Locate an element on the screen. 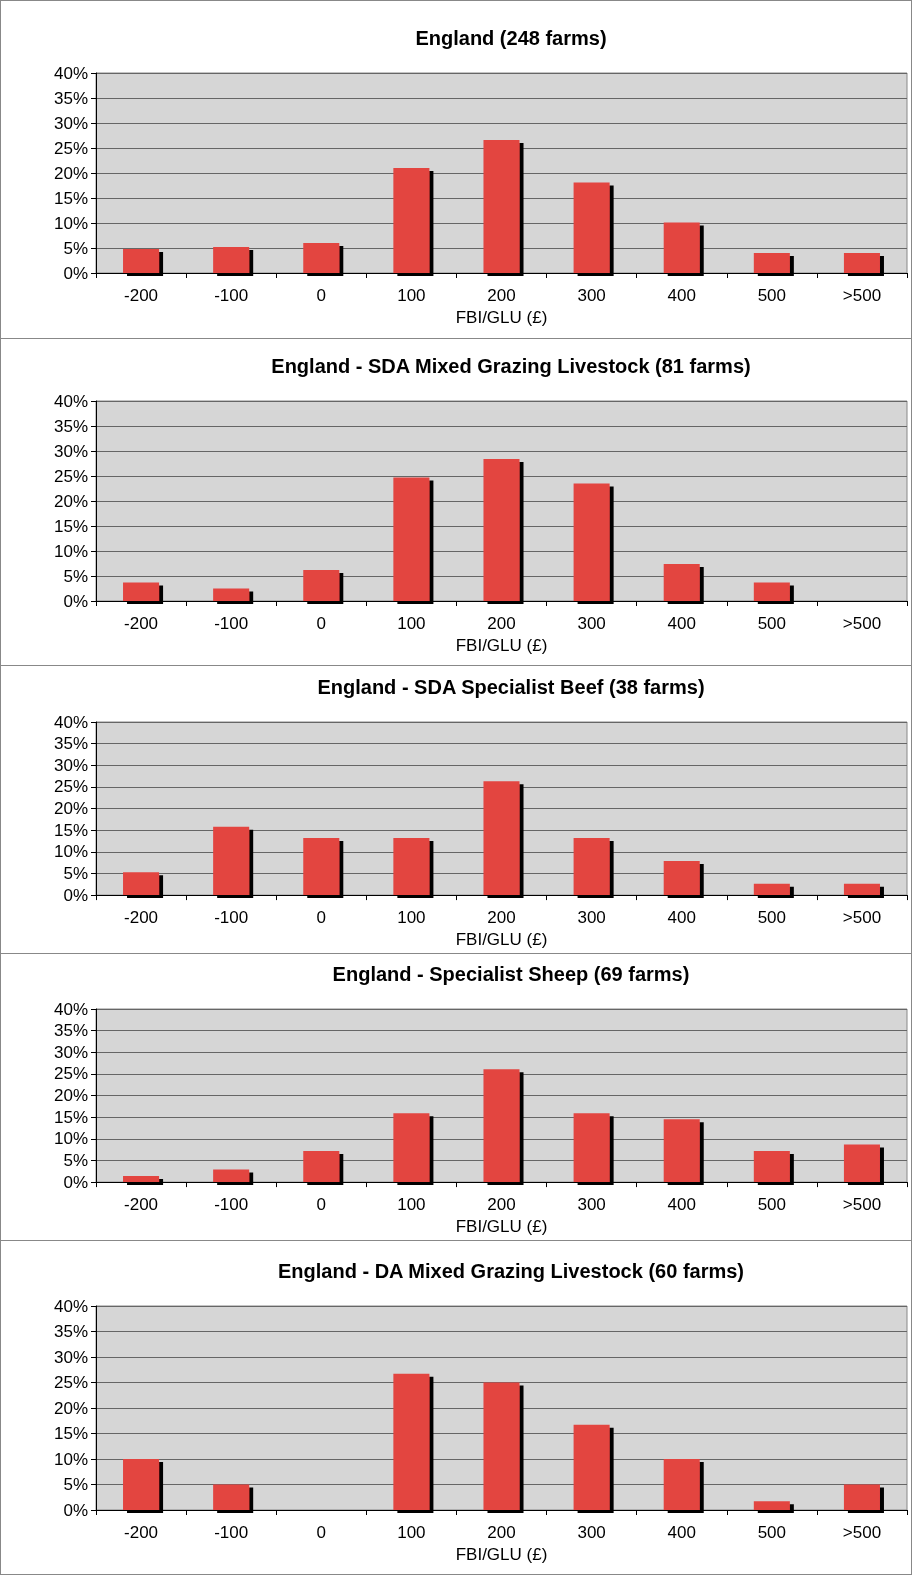 The height and width of the screenshot is (1575, 912). chart-title: England - SDA Specialist Beef (38 farms) is located at coordinates (511, 687).